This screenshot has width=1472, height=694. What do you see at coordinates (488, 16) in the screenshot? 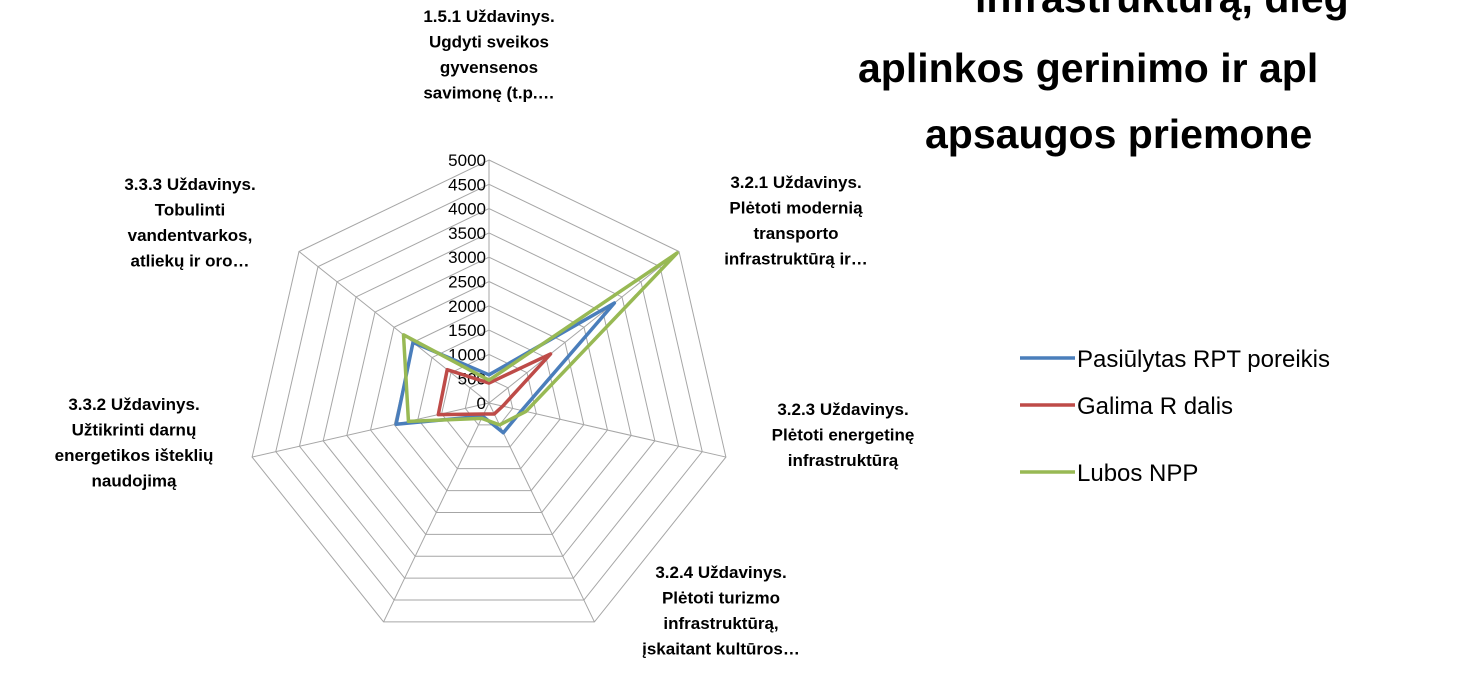
I see `axis-label: 1.5.1 Uždavinys.` at bounding box center [488, 16].